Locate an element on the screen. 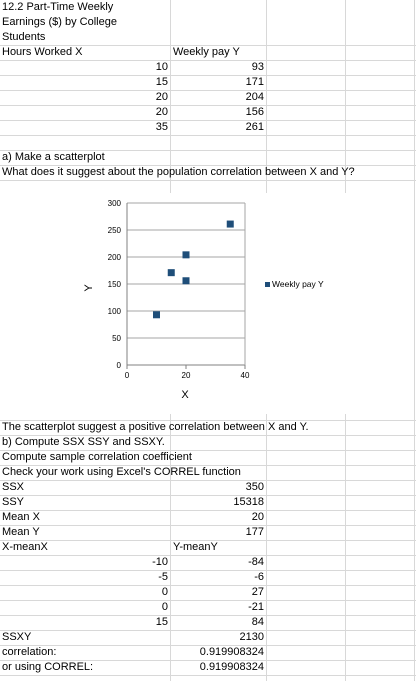  ssxy-label: SSXY is located at coordinates (17, 637).